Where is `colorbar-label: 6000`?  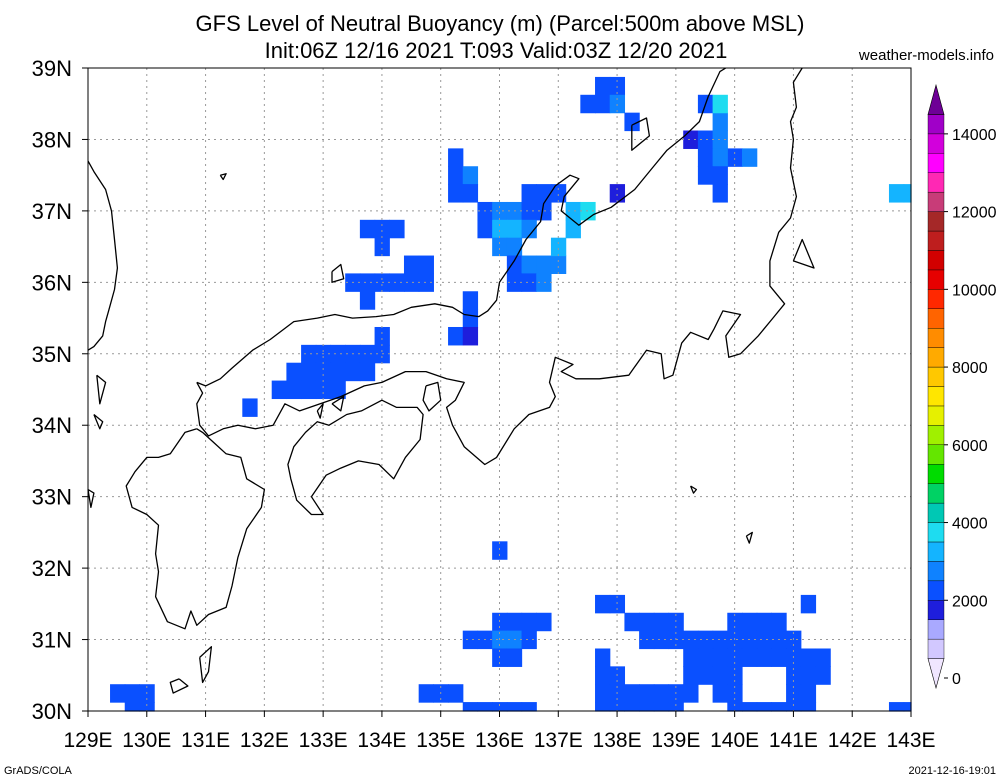
colorbar-label: 6000 is located at coordinates (970, 446).